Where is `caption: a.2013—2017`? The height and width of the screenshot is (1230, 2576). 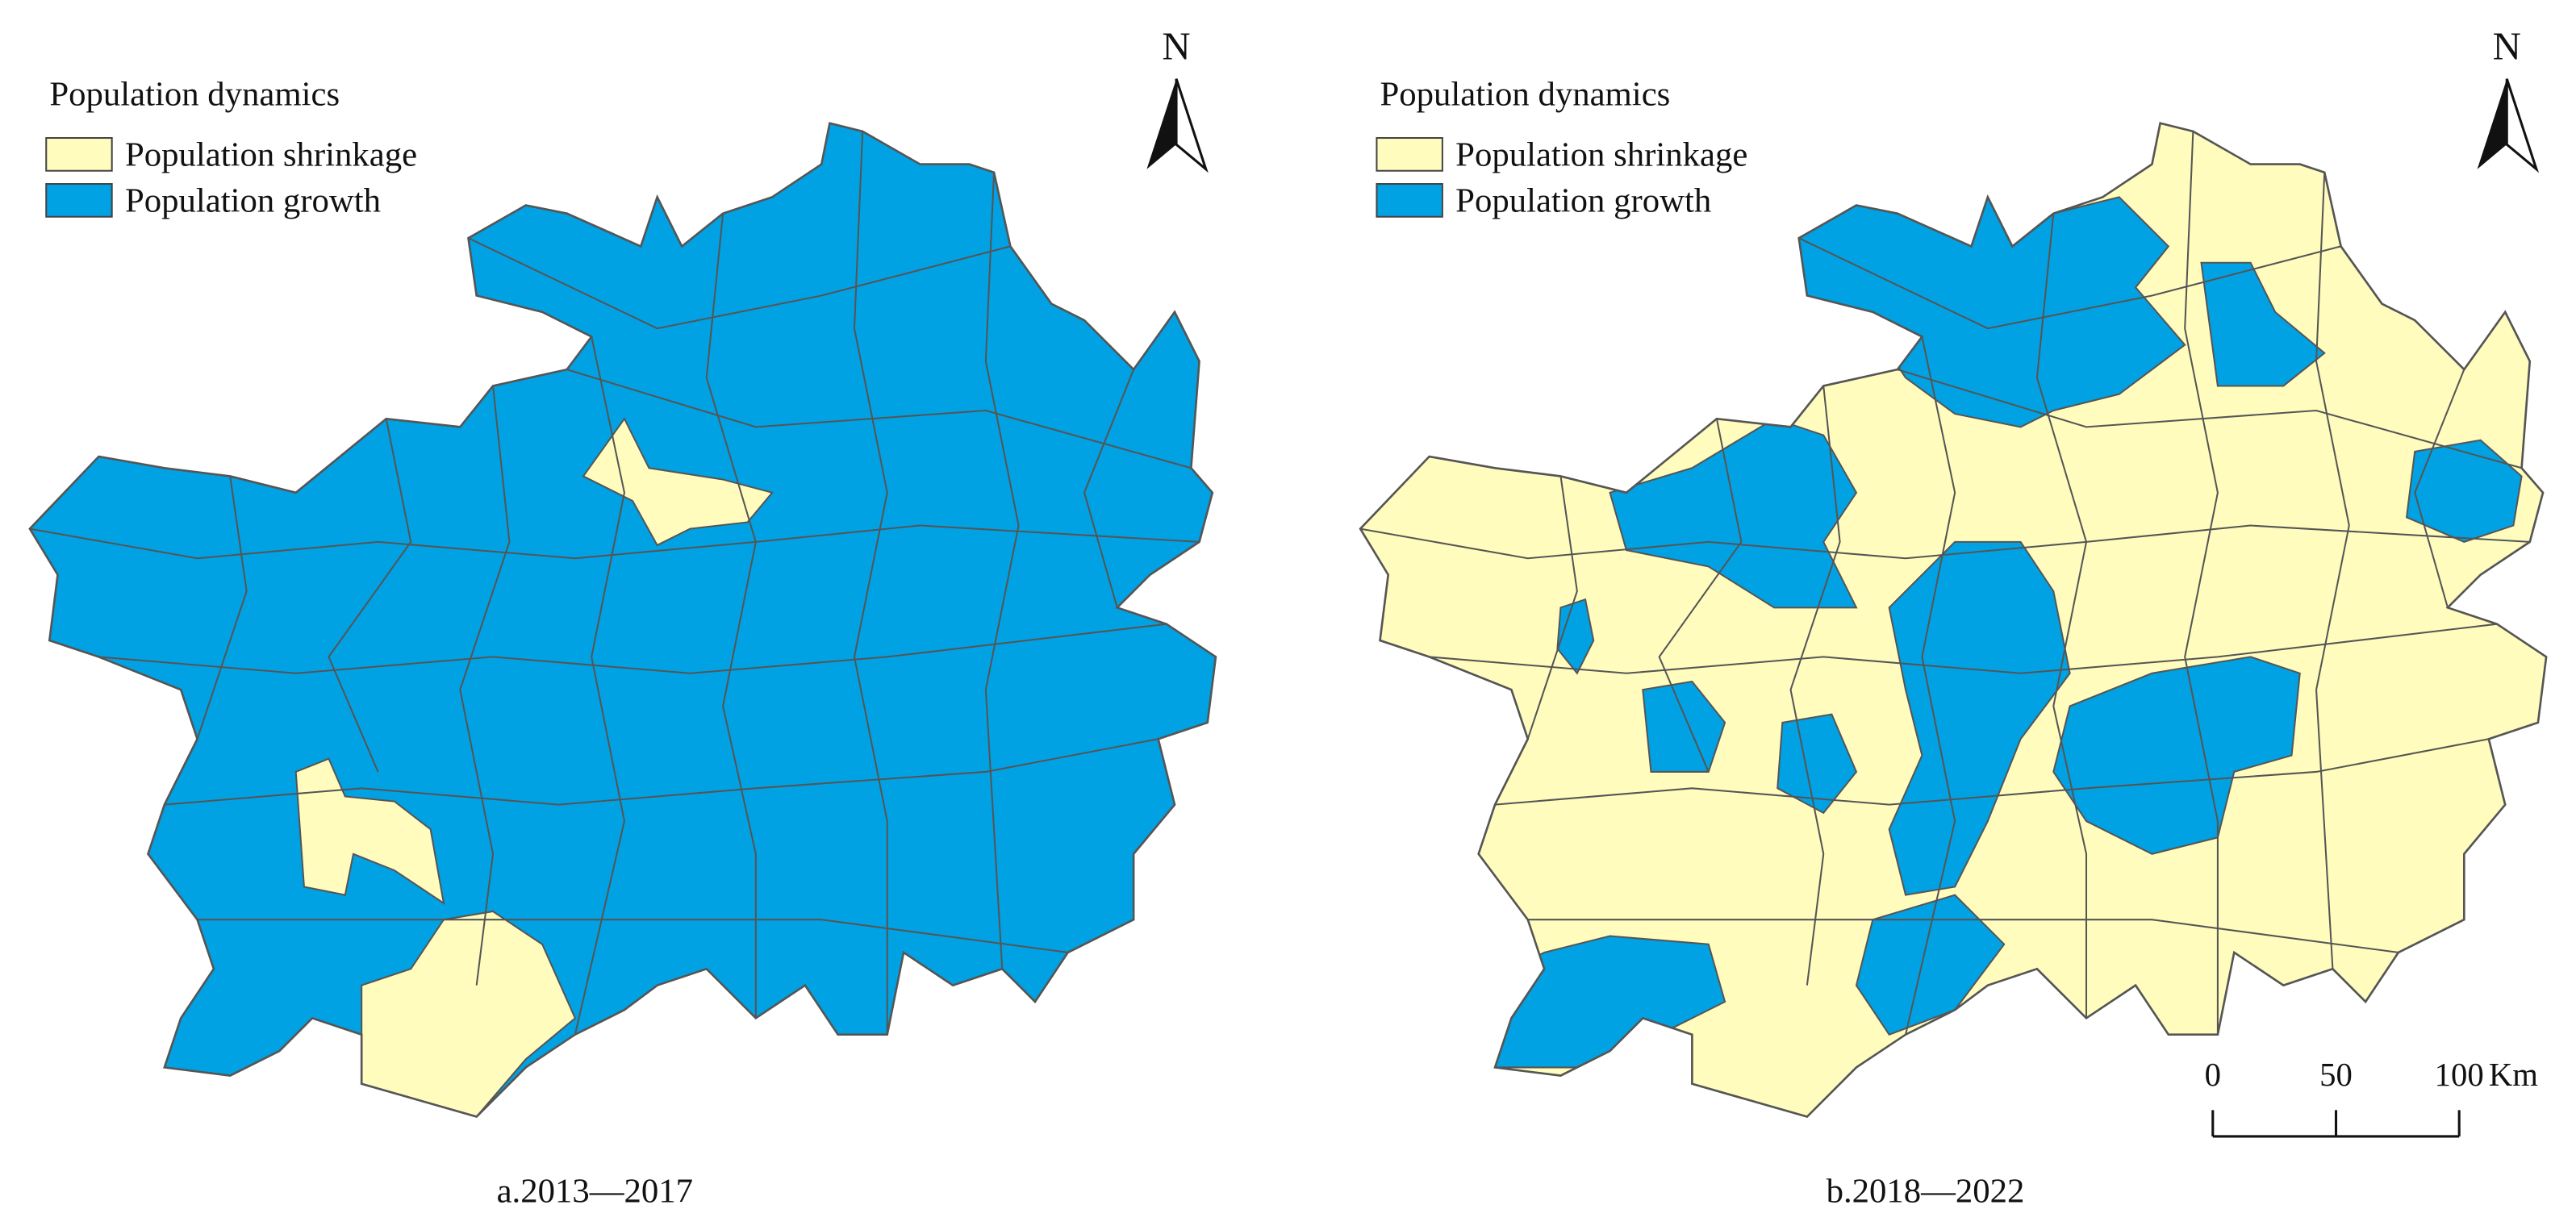
caption: a.2013—2017 is located at coordinates (595, 1191).